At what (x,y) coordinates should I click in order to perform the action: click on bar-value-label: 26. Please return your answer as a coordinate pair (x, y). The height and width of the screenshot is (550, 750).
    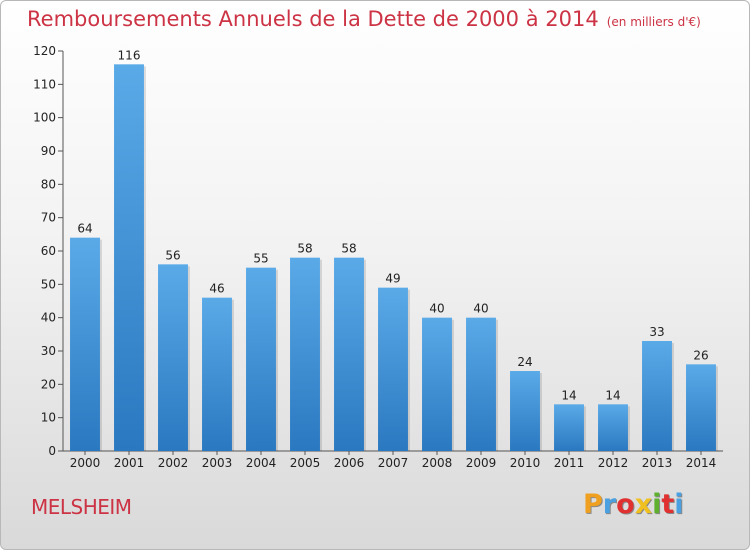
    Looking at the image, I should click on (700, 355).